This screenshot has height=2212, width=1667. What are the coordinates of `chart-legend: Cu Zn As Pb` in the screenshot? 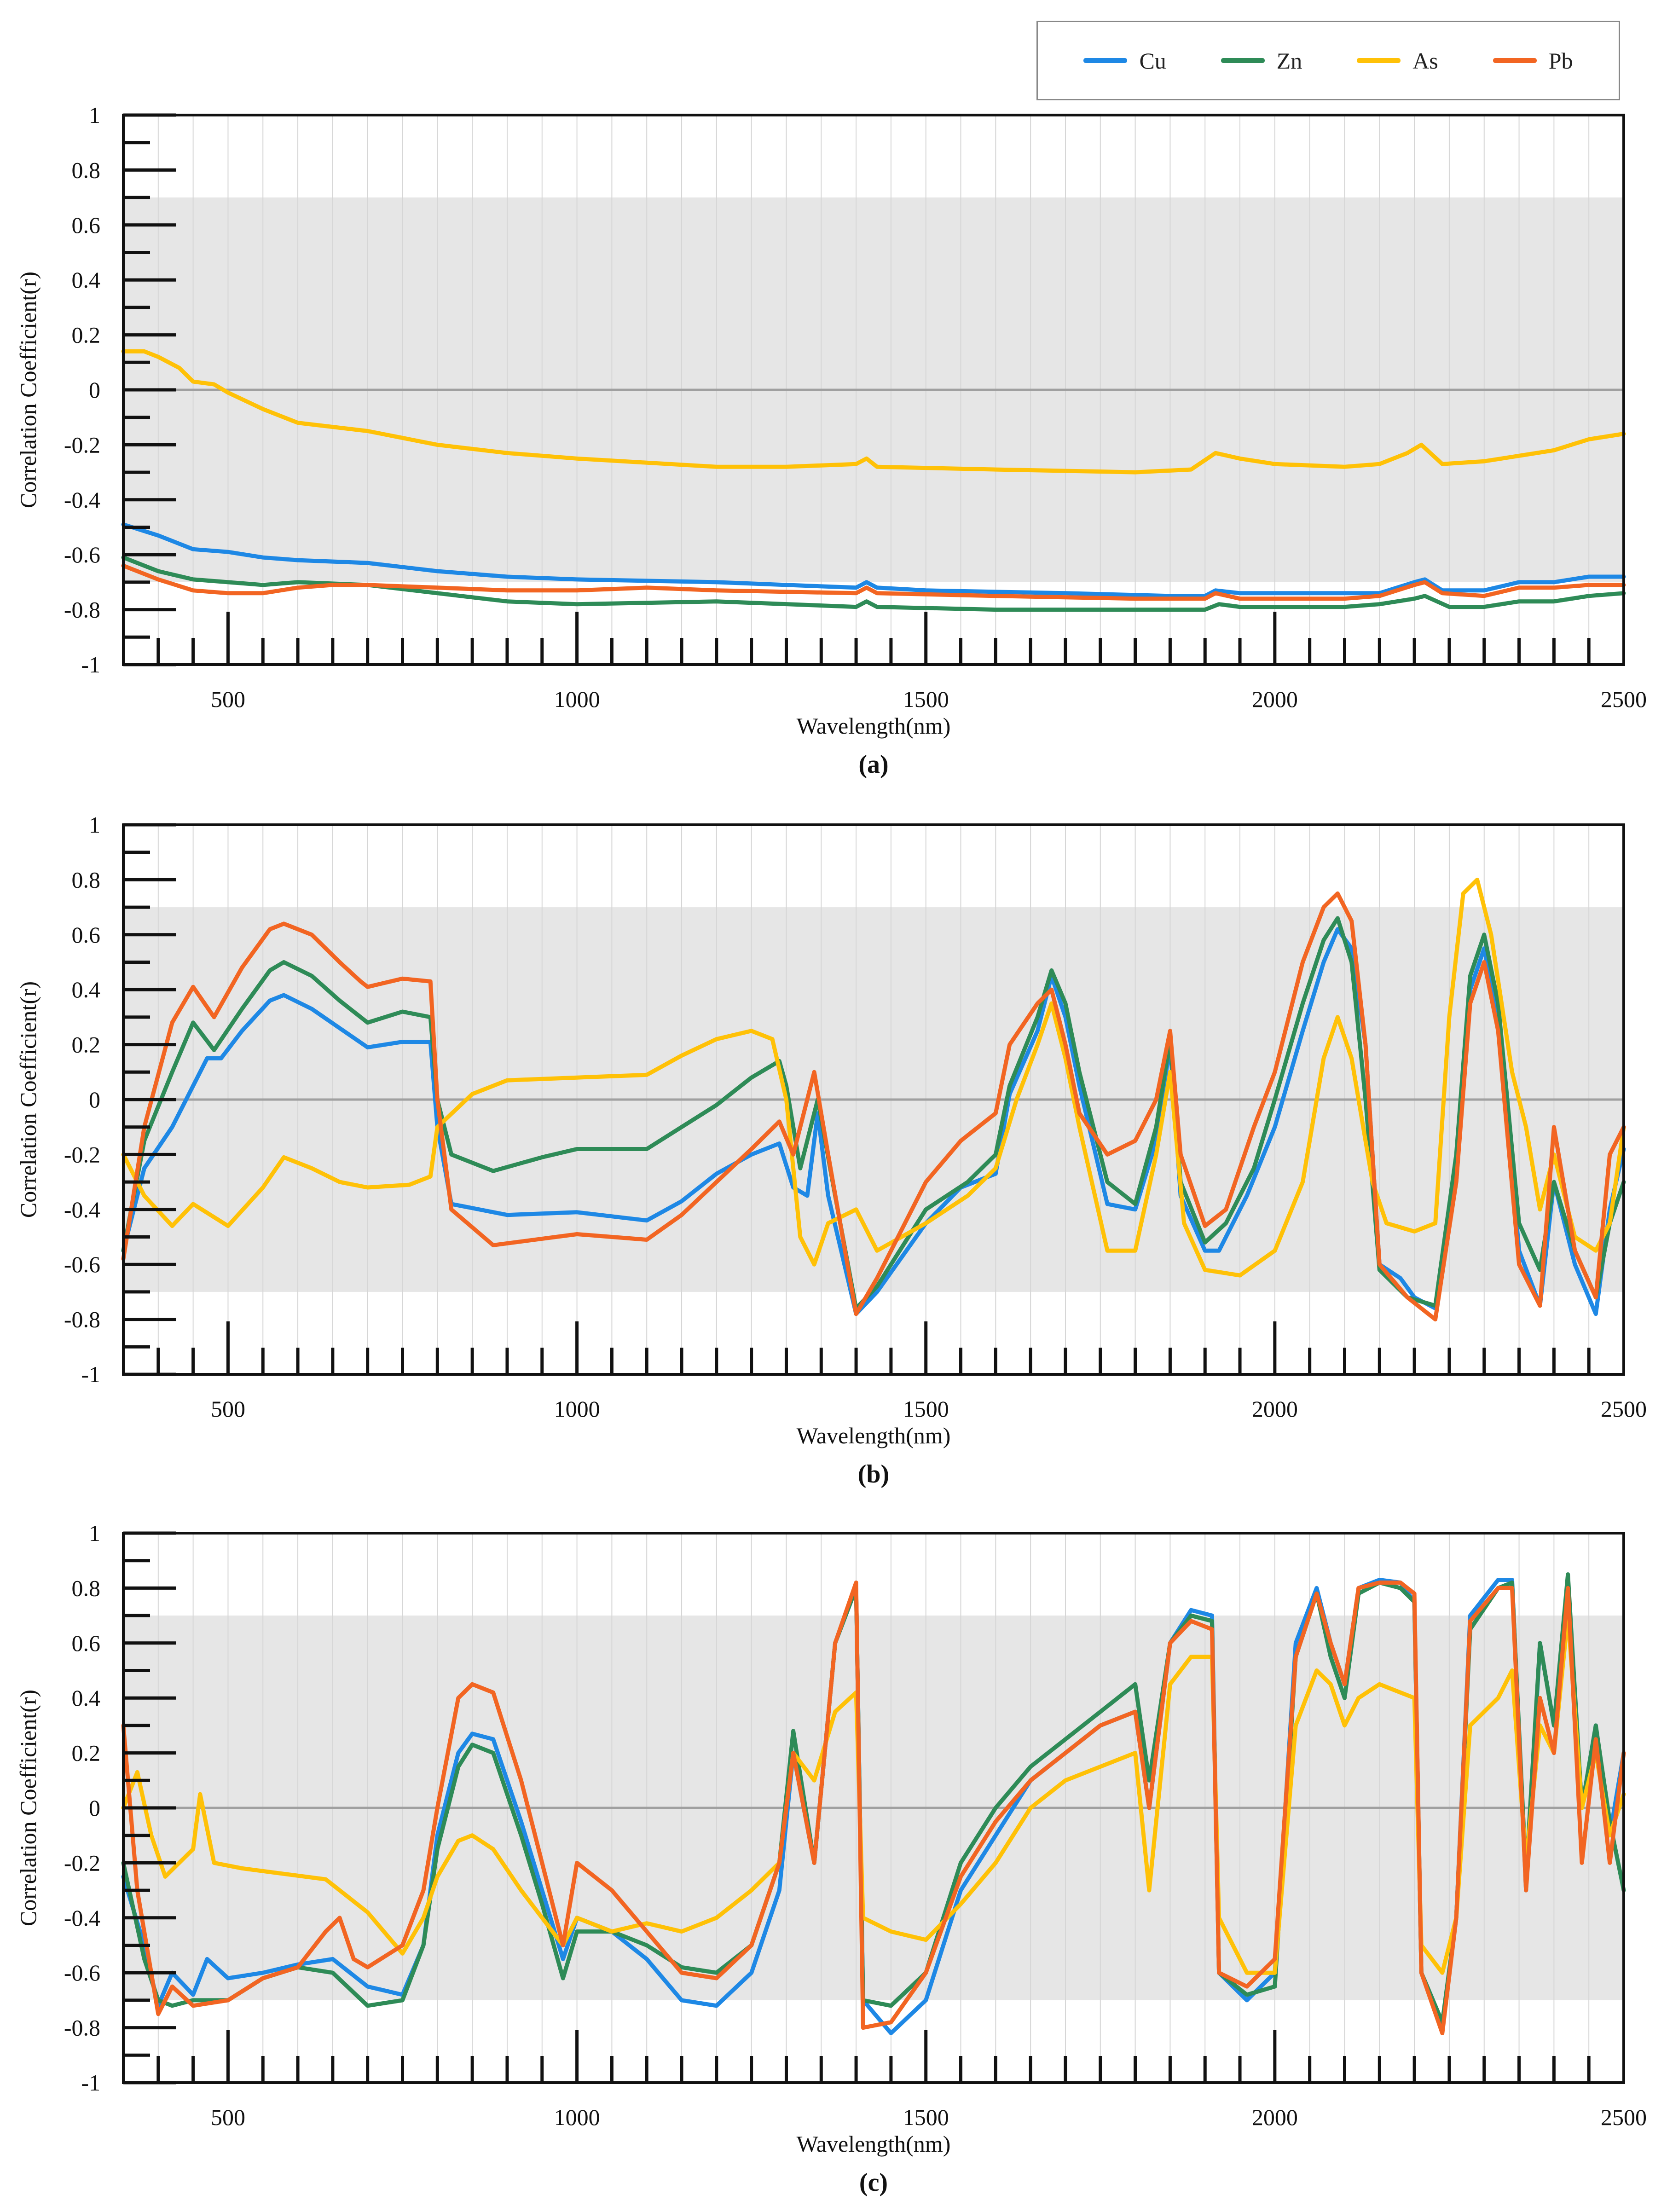 It's located at (1328, 60).